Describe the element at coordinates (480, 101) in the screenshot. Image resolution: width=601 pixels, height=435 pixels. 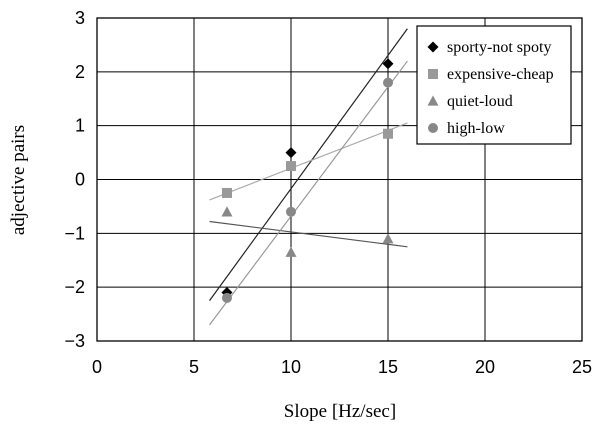
I see `legend-label: quiet-loud` at that location.